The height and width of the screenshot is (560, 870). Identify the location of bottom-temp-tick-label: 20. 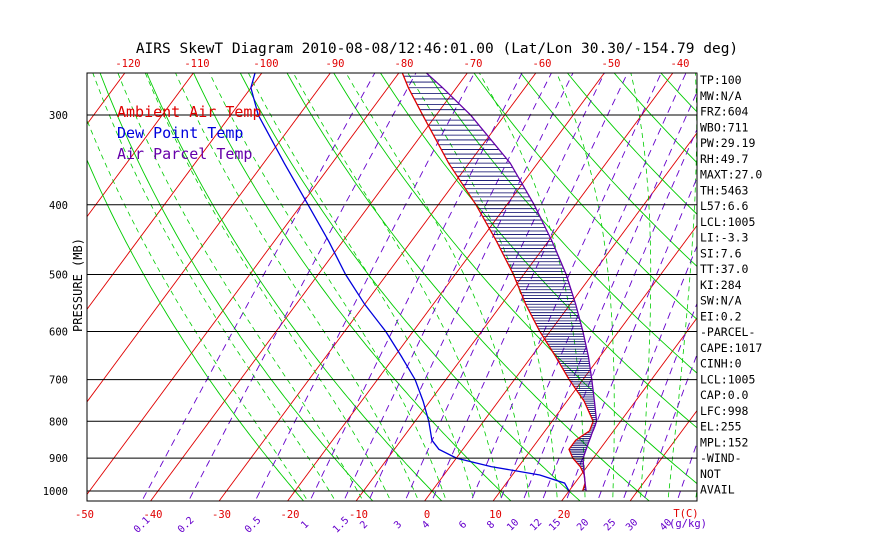
(564, 515).